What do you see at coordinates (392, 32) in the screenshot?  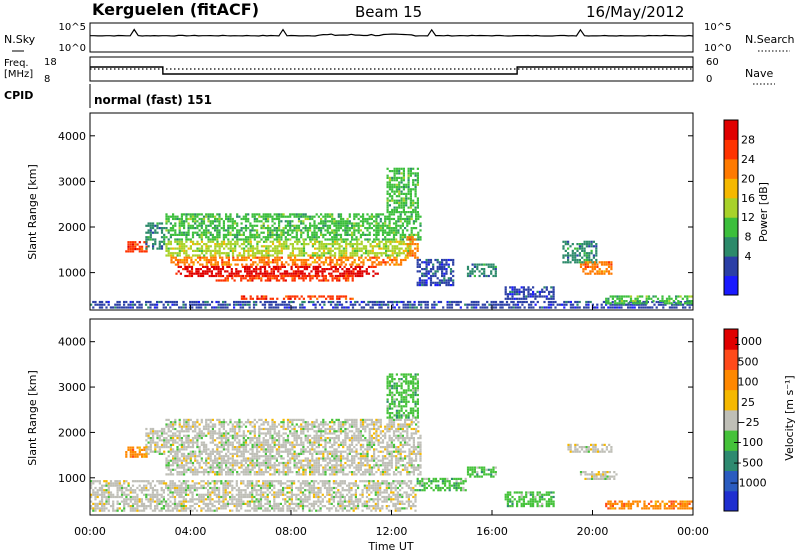 I see `nsky-trace` at bounding box center [392, 32].